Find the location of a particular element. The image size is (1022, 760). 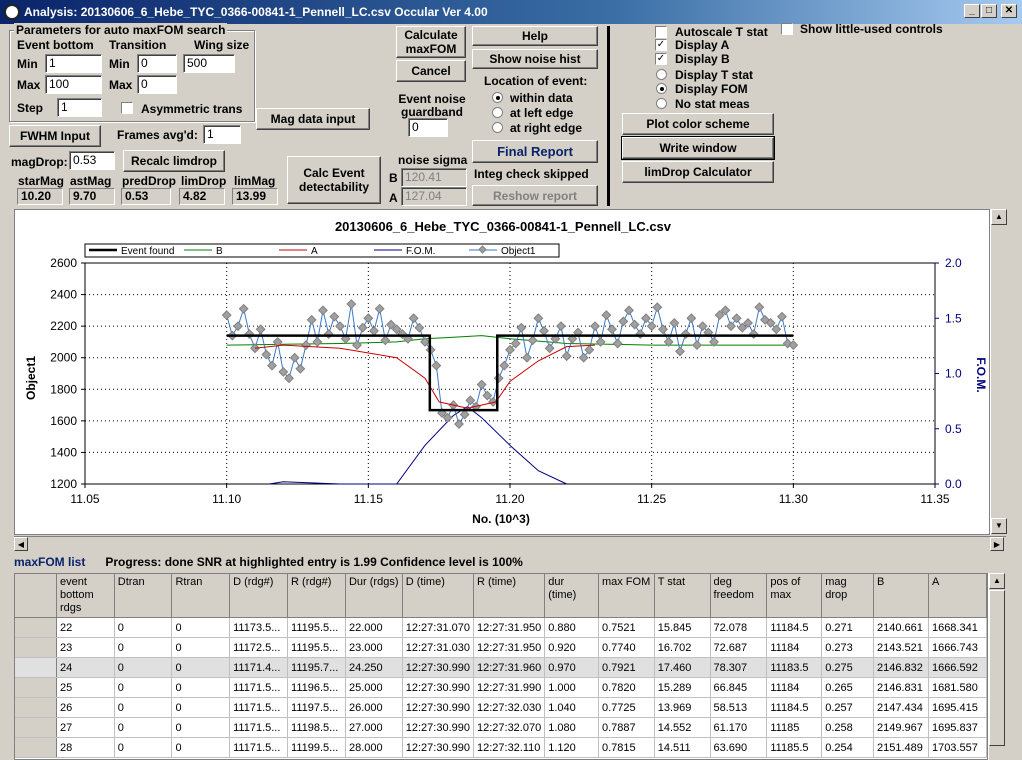

column-header: D (time) is located at coordinates (438, 596).